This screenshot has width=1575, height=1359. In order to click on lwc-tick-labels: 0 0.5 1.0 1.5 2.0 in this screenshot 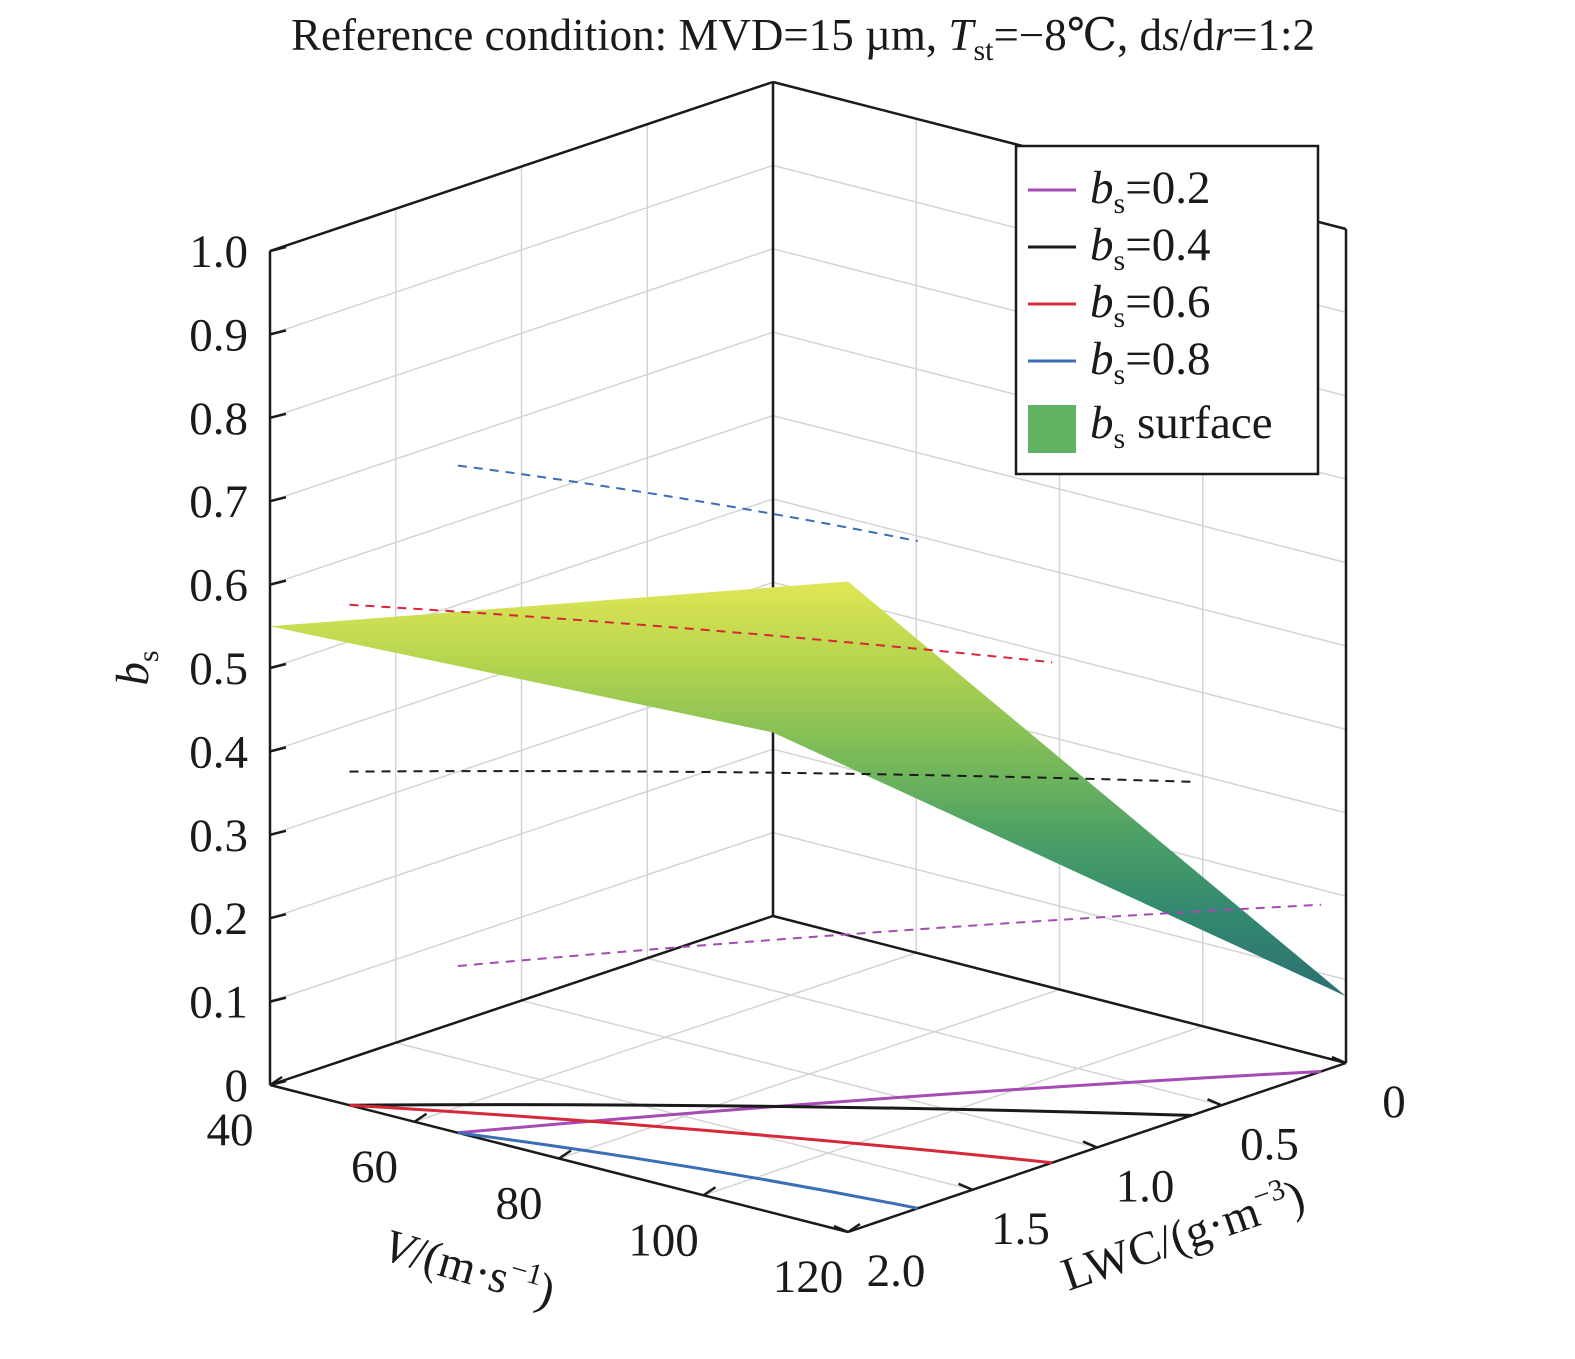, I will do `click(1136, 1186)`.